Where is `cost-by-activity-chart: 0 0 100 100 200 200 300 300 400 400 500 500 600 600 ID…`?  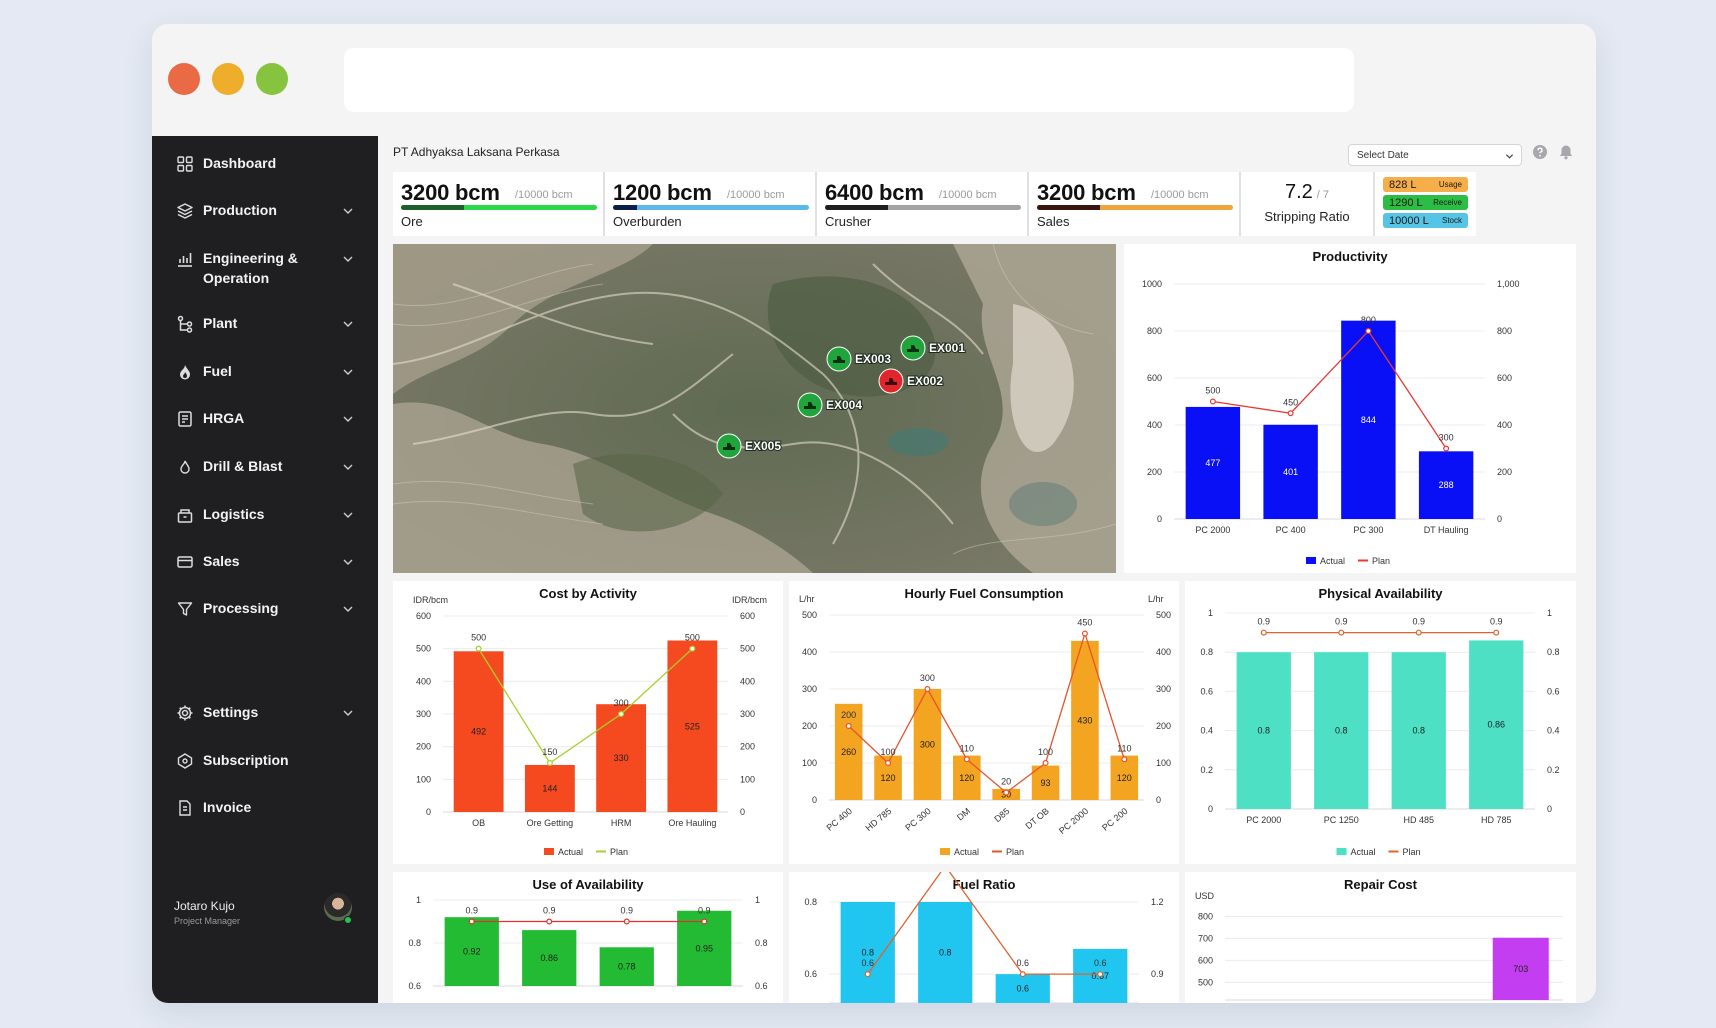
cost-by-activity-chart: 0 0 100 100 200 200 300 300 400 400 500 500 600 600 ID… is located at coordinates (590, 726).